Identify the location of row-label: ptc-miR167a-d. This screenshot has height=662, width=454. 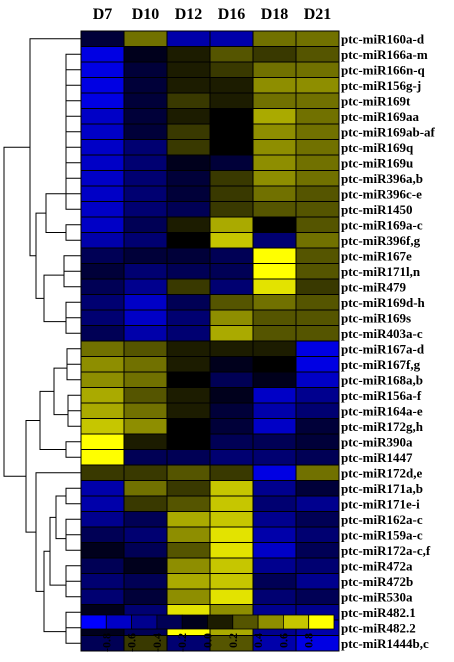
(383, 348).